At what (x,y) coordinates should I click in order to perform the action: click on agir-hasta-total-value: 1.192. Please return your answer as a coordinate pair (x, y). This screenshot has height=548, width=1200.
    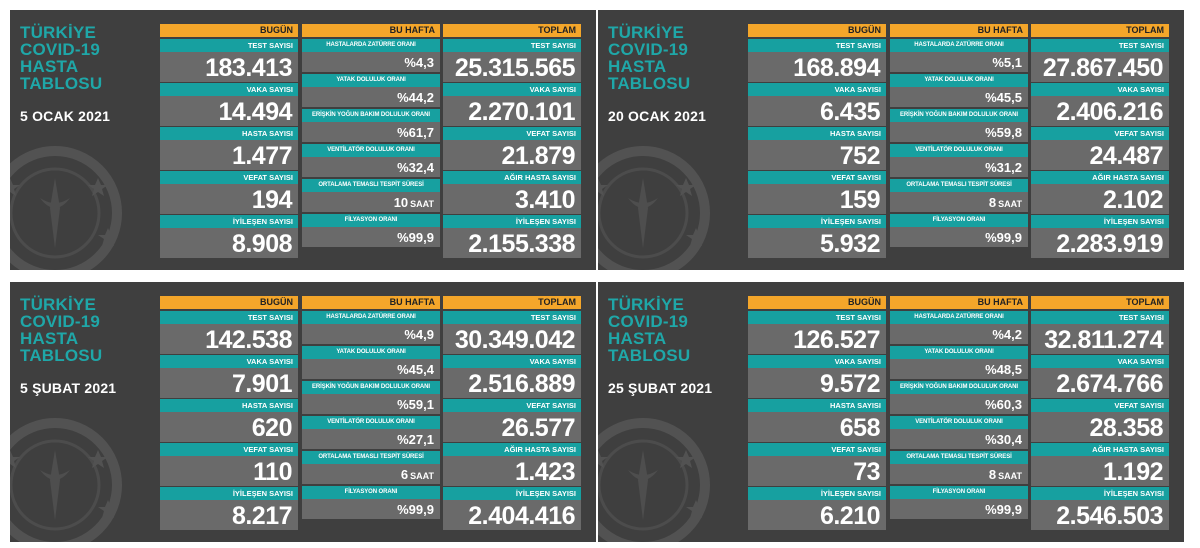
    Looking at the image, I should click on (1100, 471).